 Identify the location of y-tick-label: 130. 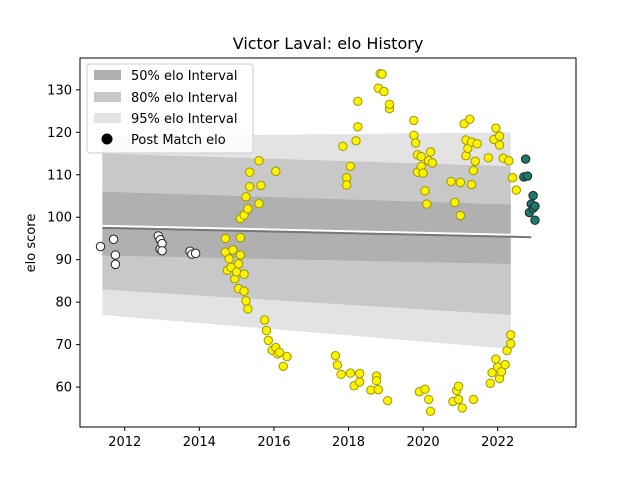
(59, 90).